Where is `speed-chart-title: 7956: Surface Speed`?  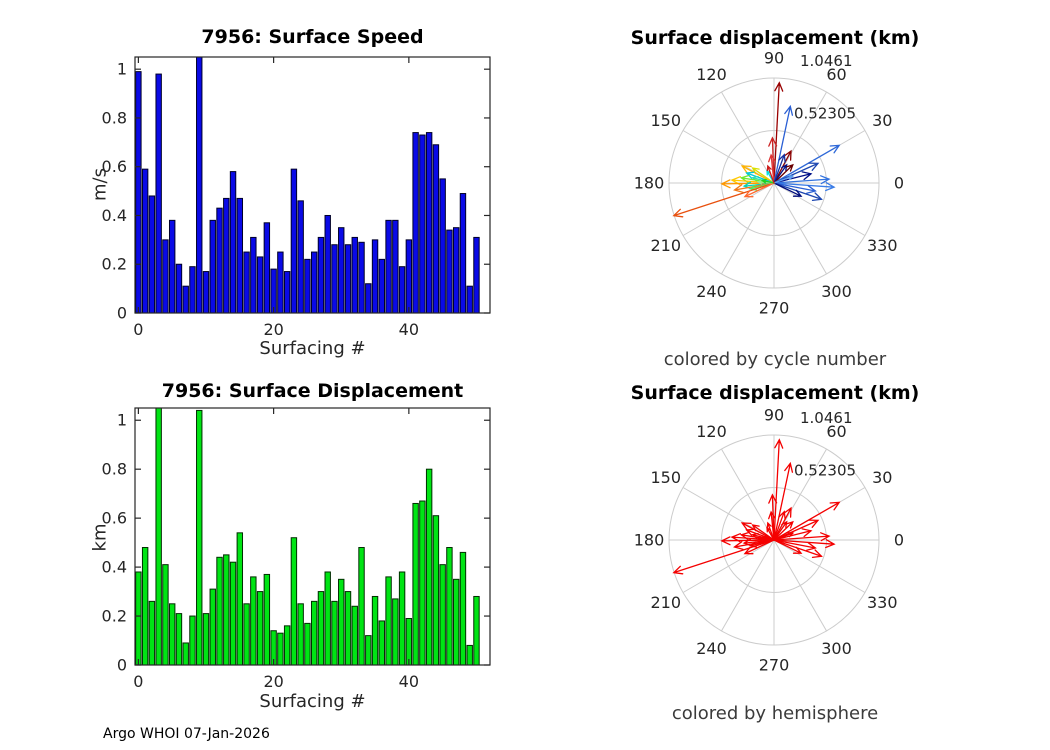
speed-chart-title: 7956: Surface Speed is located at coordinates (312, 37).